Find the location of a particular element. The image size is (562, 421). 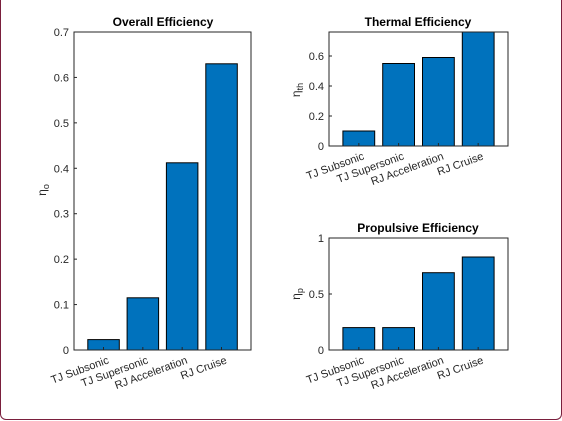

y-axis-label: ηo is located at coordinates (43, 190).